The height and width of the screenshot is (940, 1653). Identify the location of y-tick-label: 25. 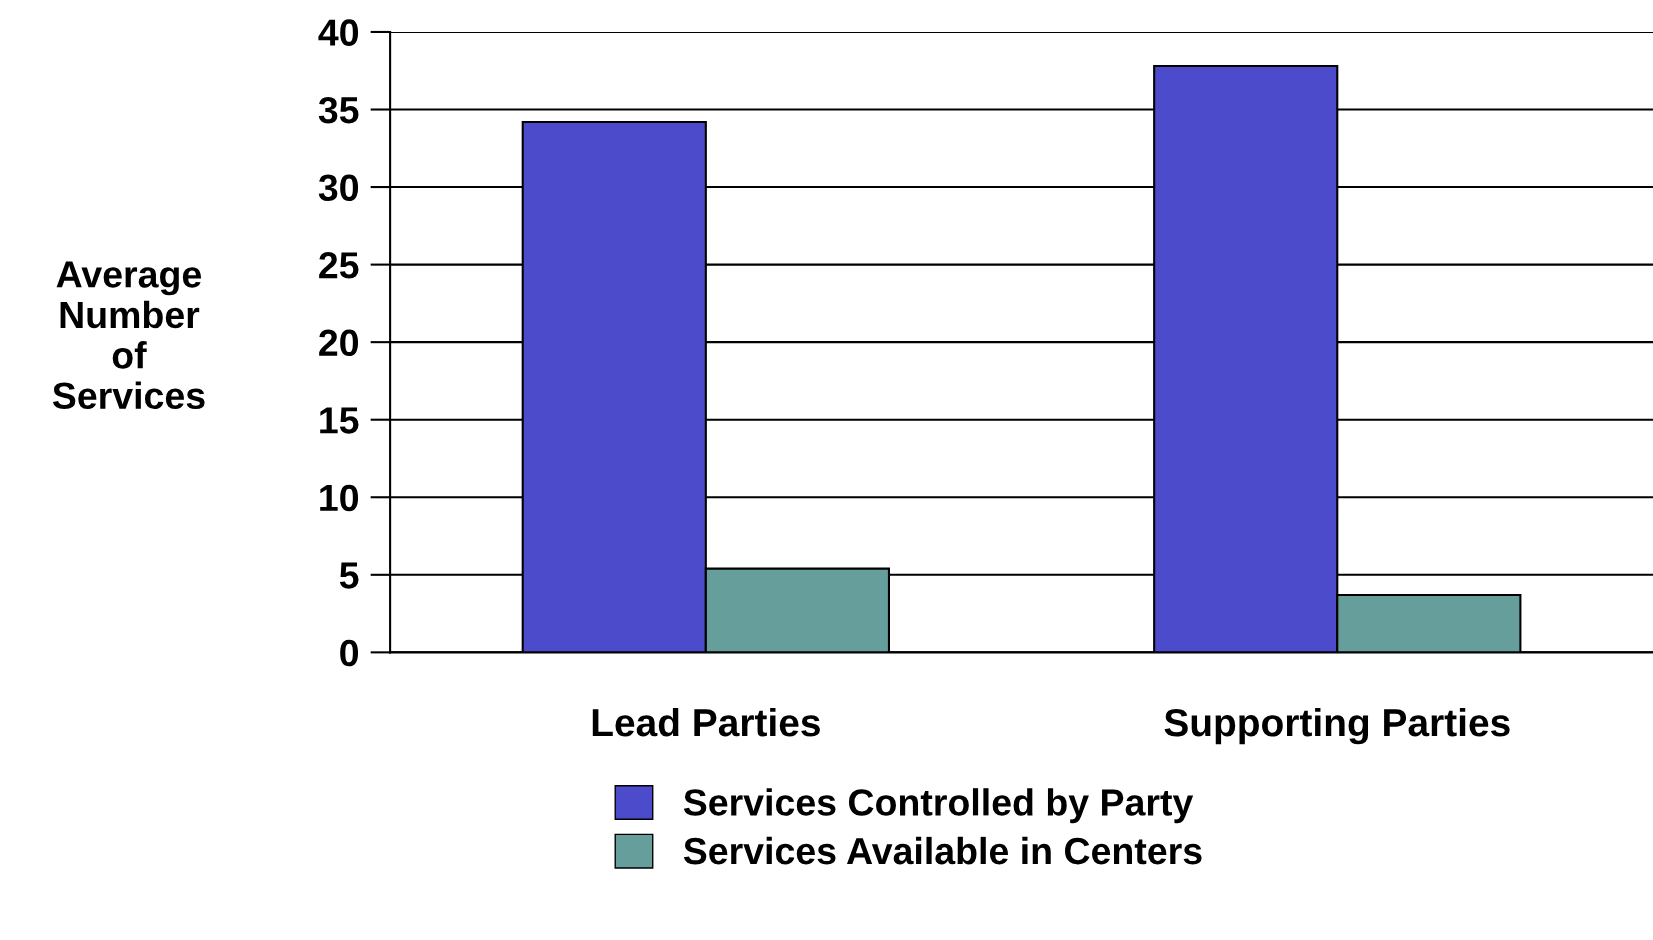
(339, 265).